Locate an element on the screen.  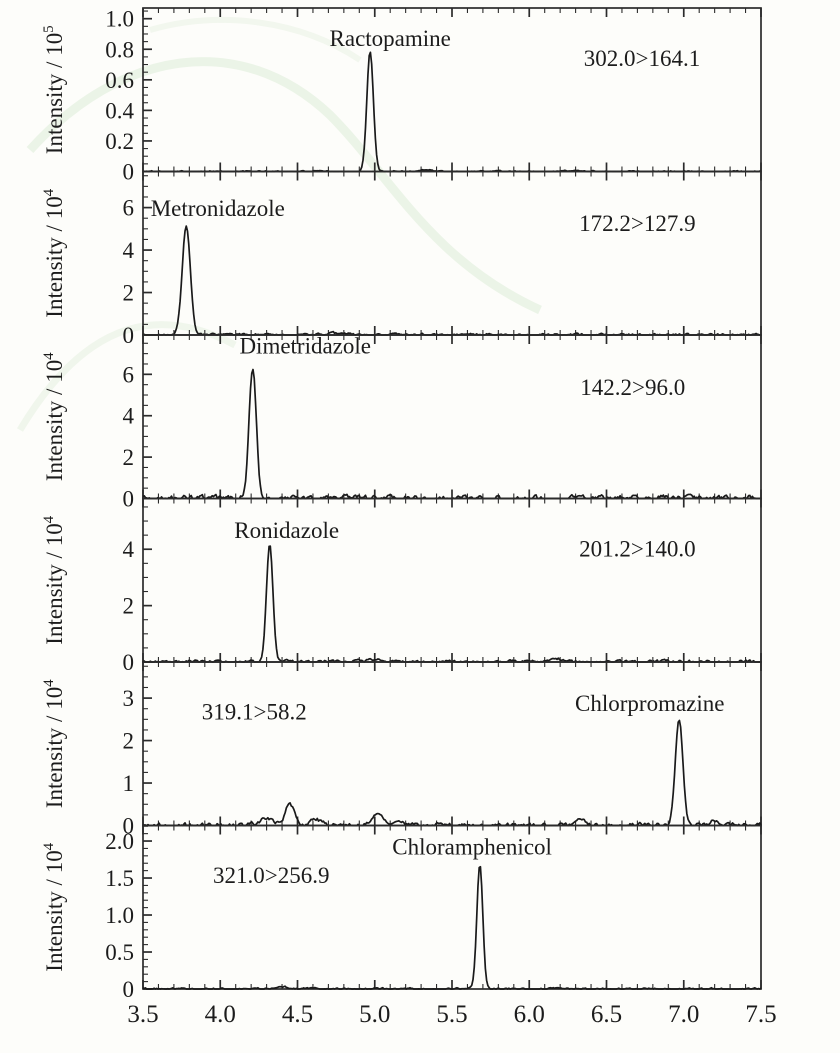
compound-label: Ronidazole is located at coordinates (286, 530).